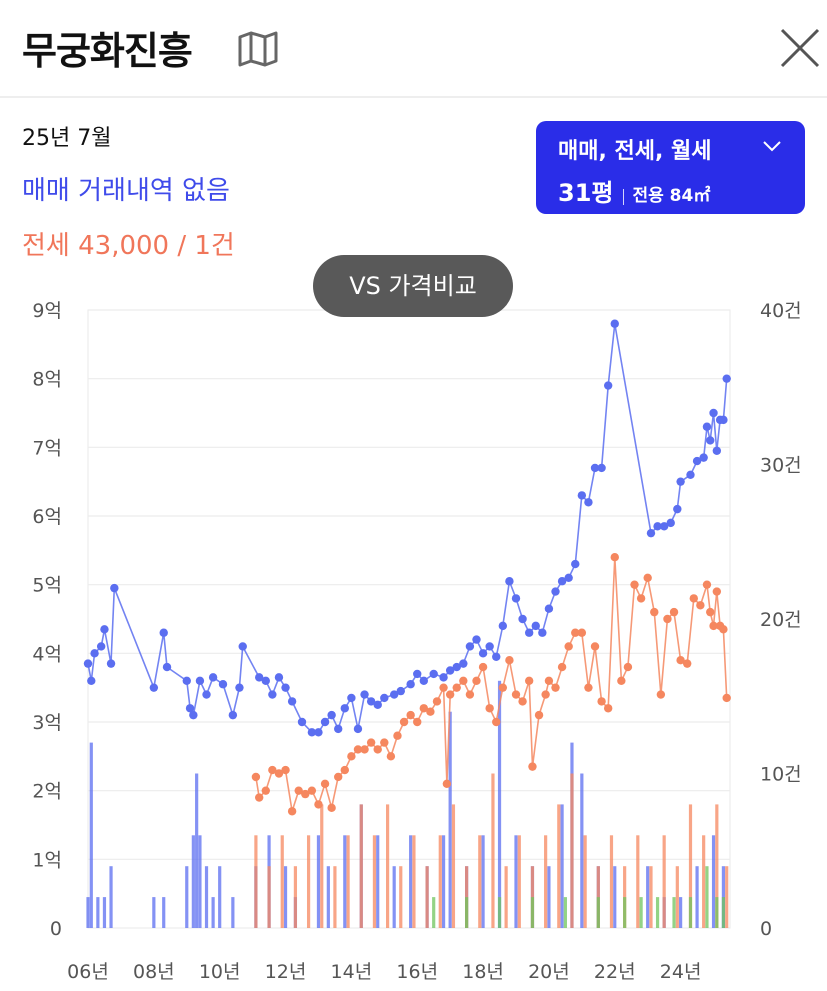  Describe the element at coordinates (258, 49) in the screenshot. I see `map-icon` at that location.